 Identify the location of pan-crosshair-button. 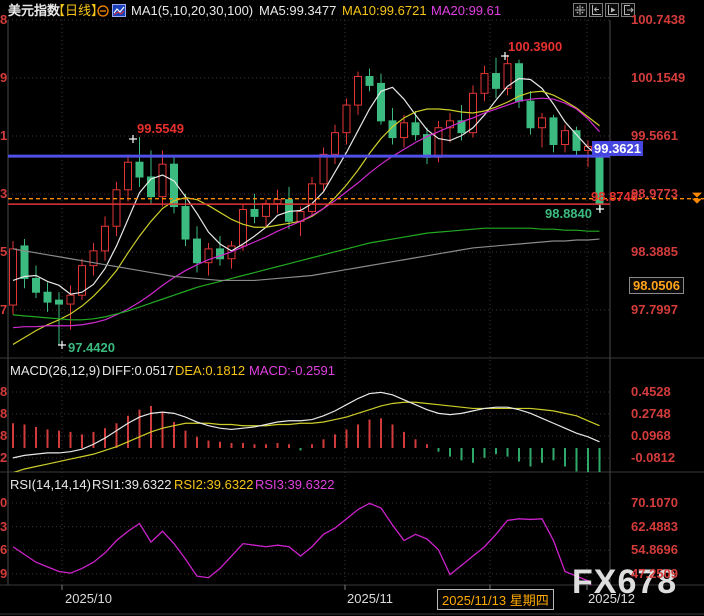
(580, 10).